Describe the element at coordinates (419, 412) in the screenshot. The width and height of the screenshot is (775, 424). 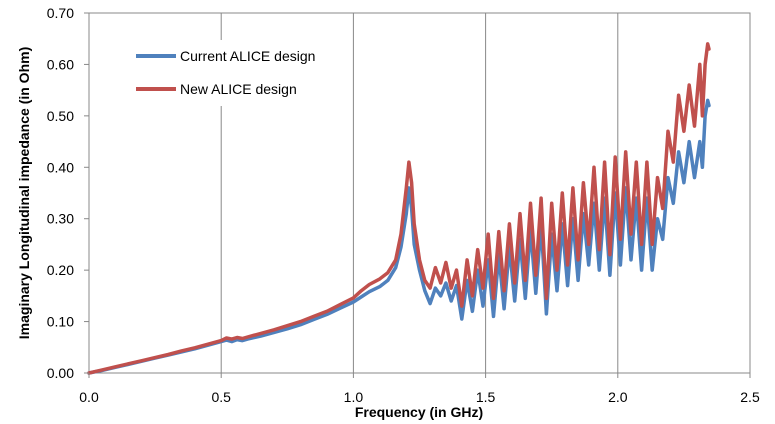
I see `x-axis-title: Frequency (in GHz)` at that location.